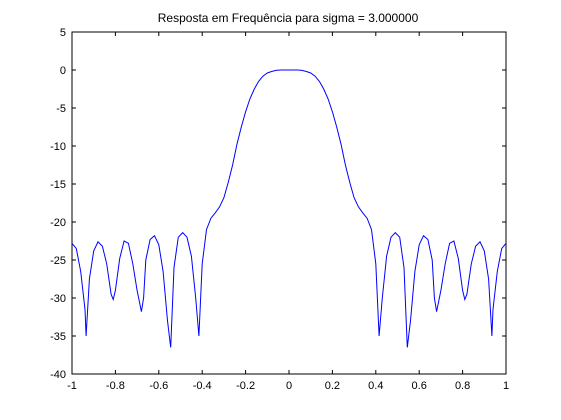 The image size is (561, 420). Describe the element at coordinates (58, 337) in the screenshot. I see `y-tick-label: -35` at that location.